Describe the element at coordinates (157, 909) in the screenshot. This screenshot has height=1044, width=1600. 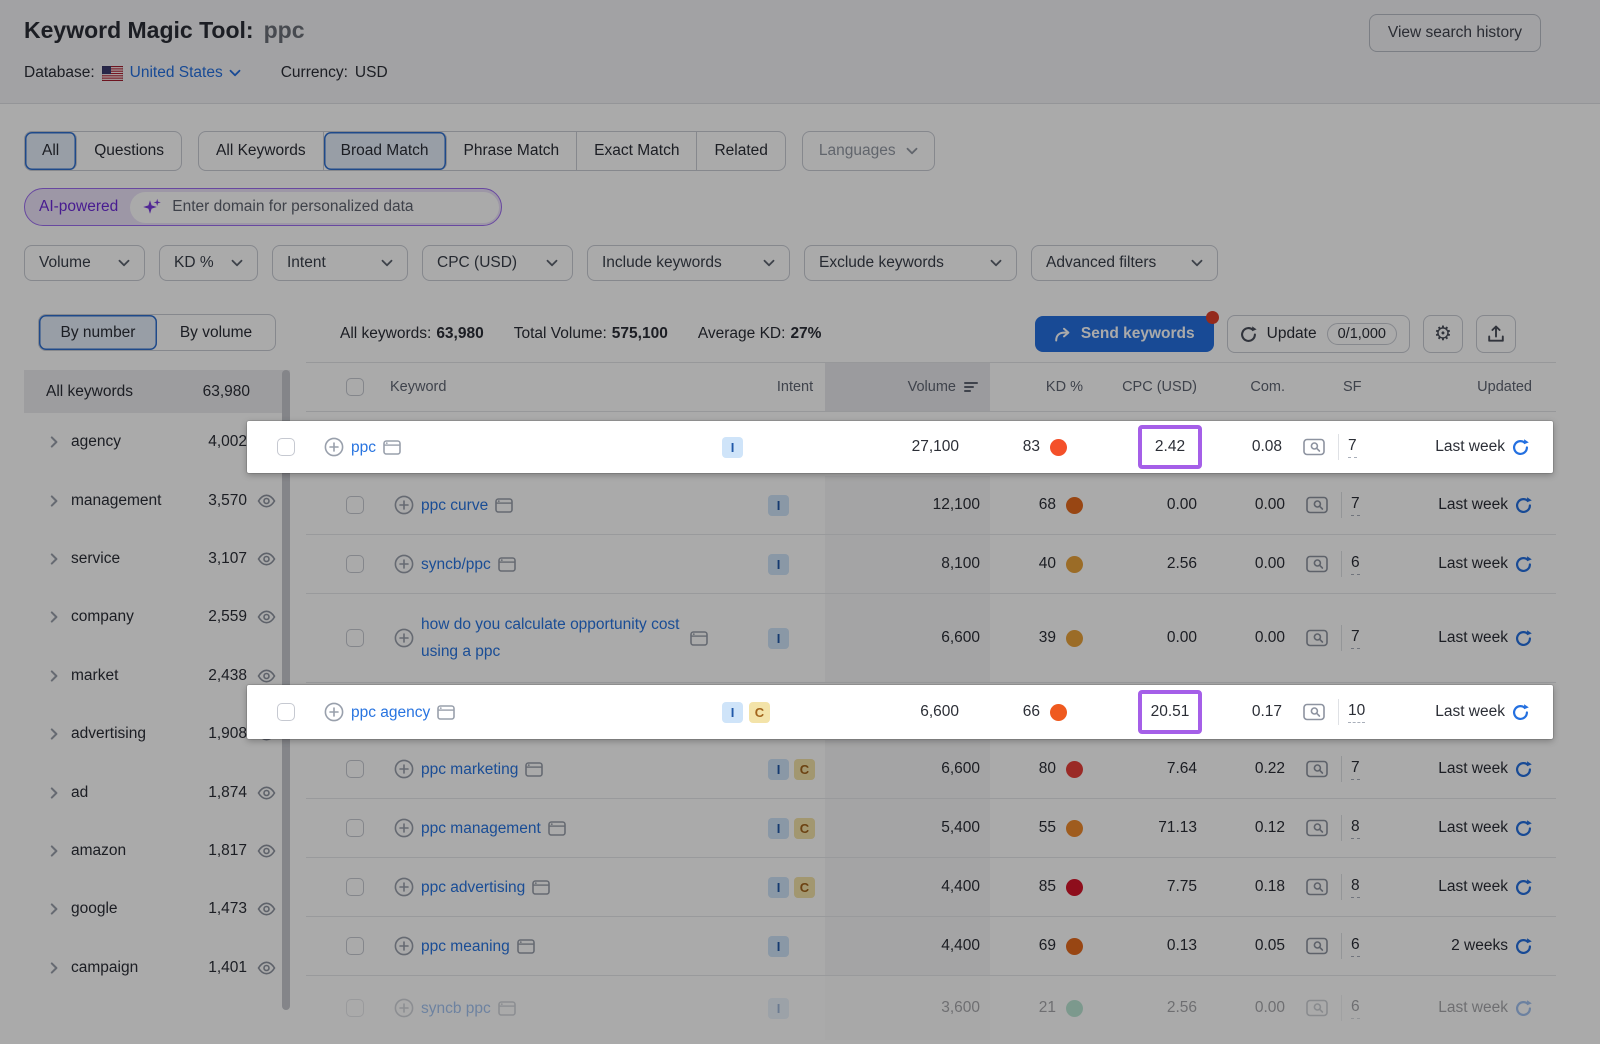
I see `sidebar-item-google: google 1,473` at that location.